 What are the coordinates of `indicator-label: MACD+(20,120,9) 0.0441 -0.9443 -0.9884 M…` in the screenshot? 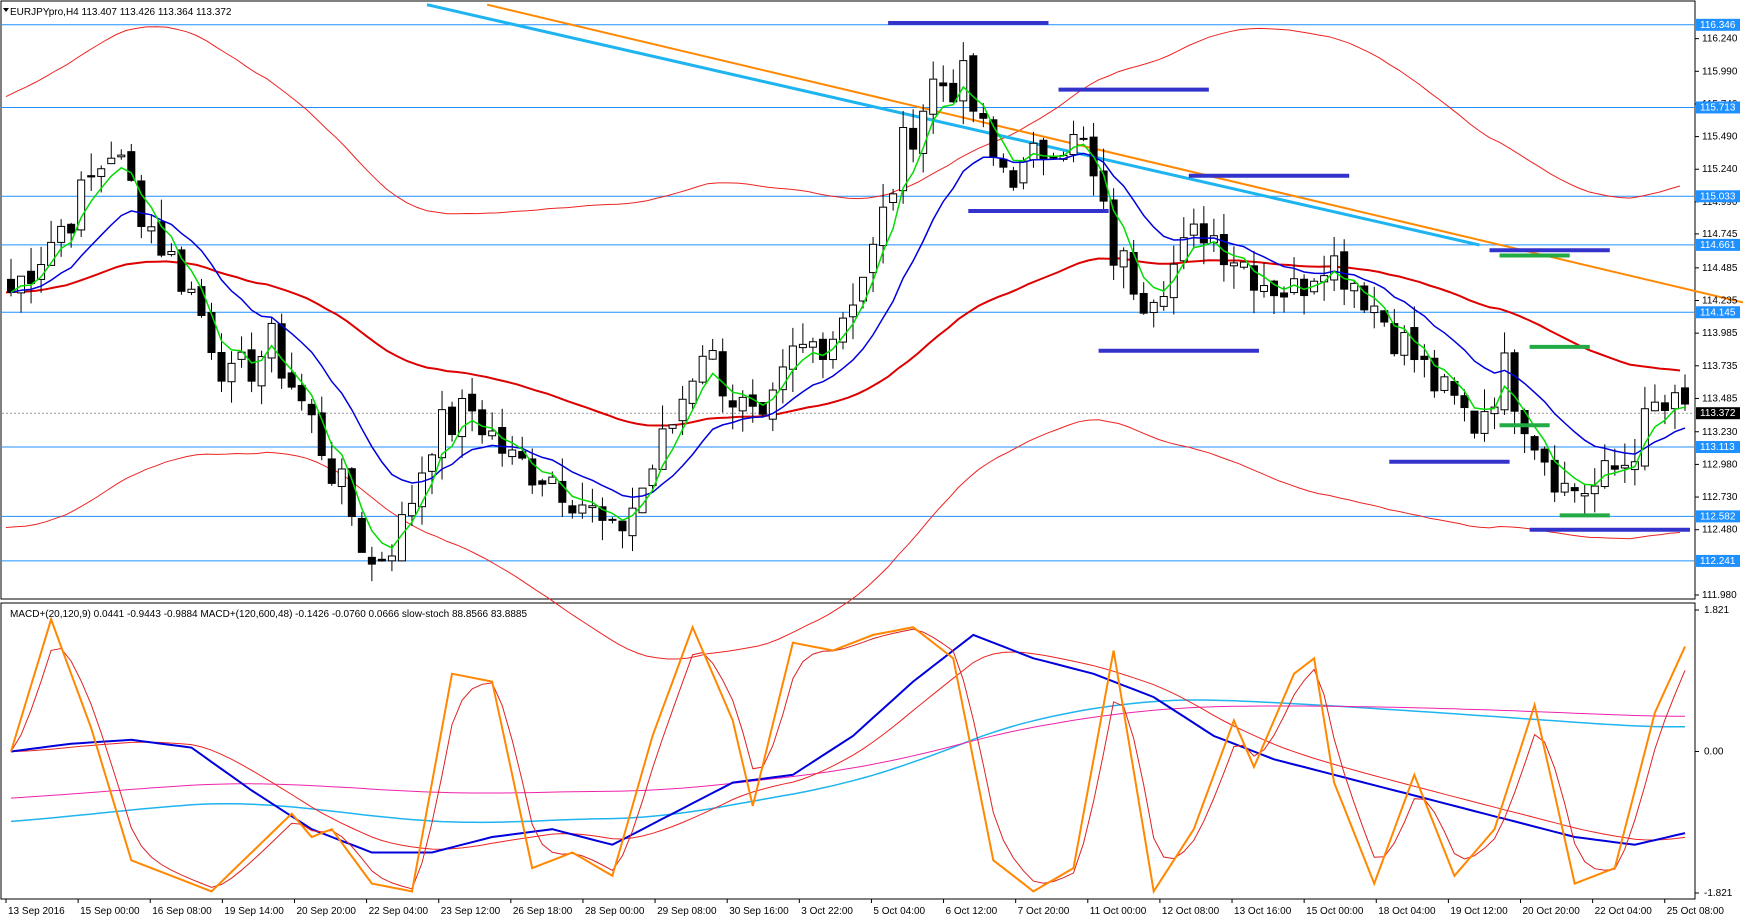 It's located at (268, 614).